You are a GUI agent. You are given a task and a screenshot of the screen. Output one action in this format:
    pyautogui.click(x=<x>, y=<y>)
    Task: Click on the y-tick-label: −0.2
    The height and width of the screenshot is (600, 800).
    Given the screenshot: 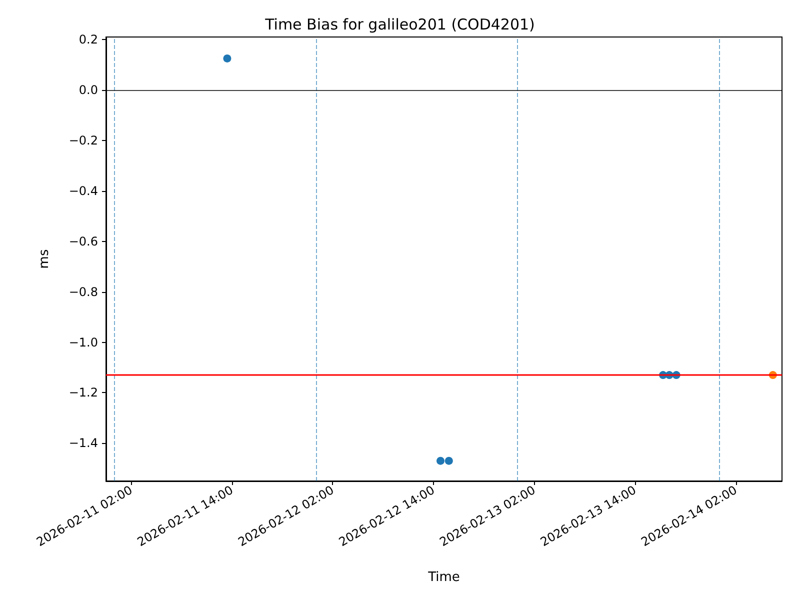 What is the action you would take?
    pyautogui.click(x=83, y=140)
    